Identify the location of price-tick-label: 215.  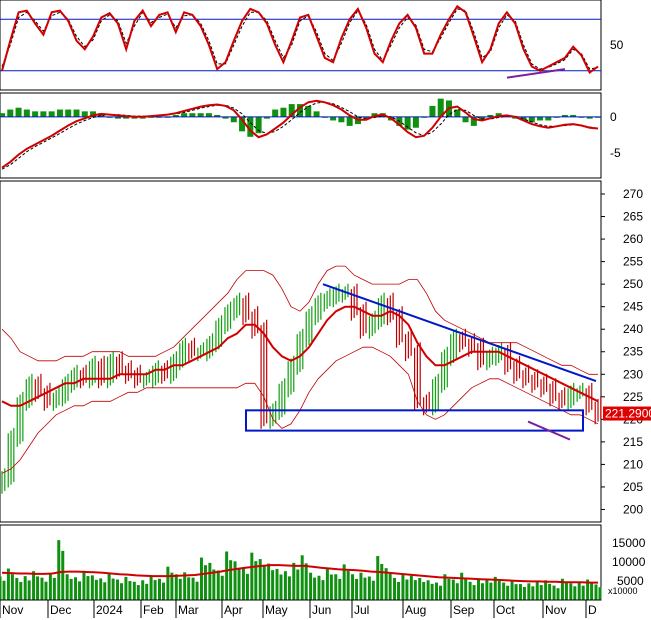
(633, 442).